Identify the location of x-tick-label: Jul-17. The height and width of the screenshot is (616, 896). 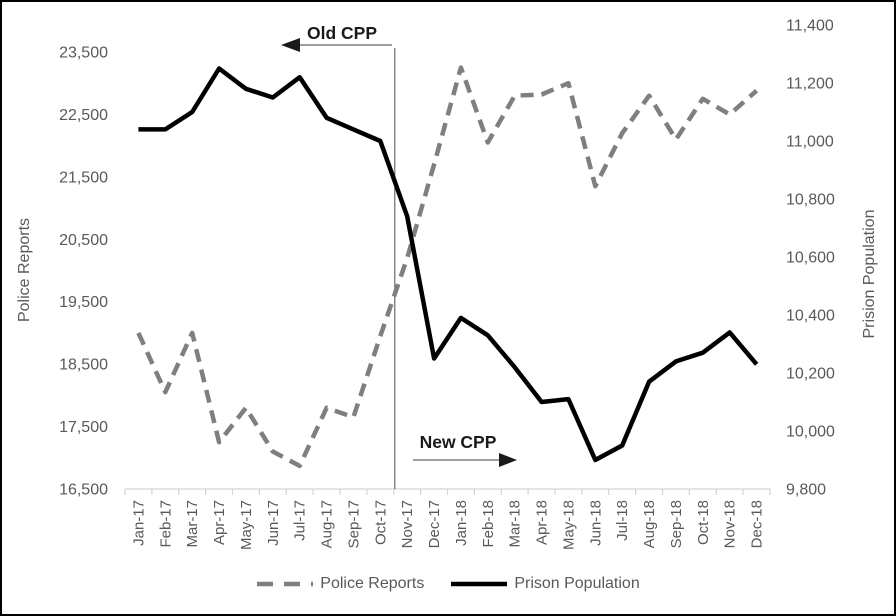
(300, 520).